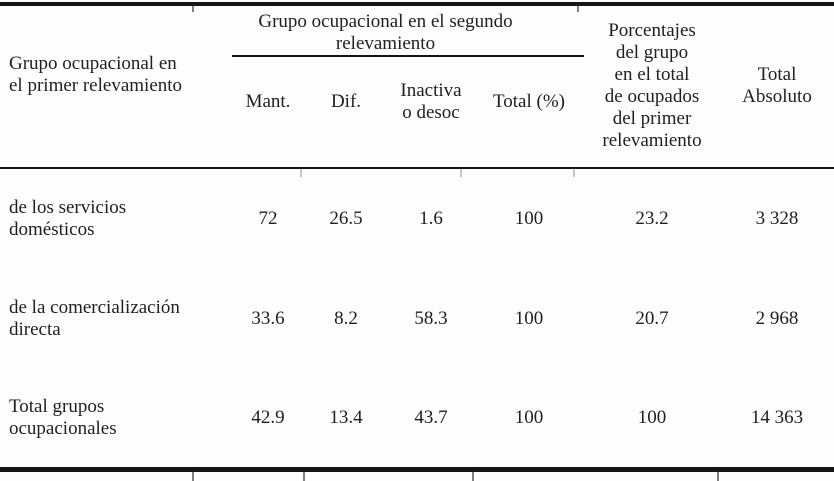  What do you see at coordinates (346, 318) in the screenshot?
I see `cell-dif: 8.2` at bounding box center [346, 318].